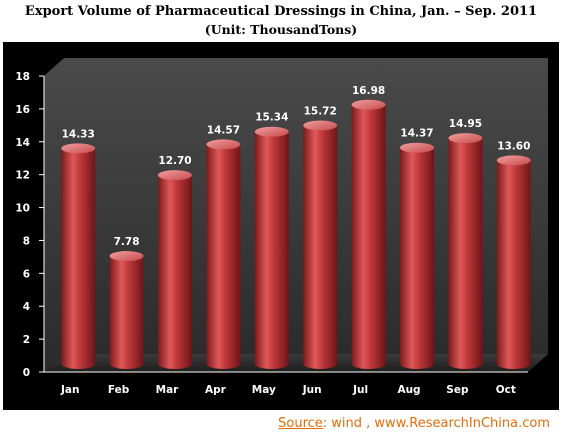  What do you see at coordinates (22, 77) in the screenshot?
I see `y-tick-label: 18` at bounding box center [22, 77].